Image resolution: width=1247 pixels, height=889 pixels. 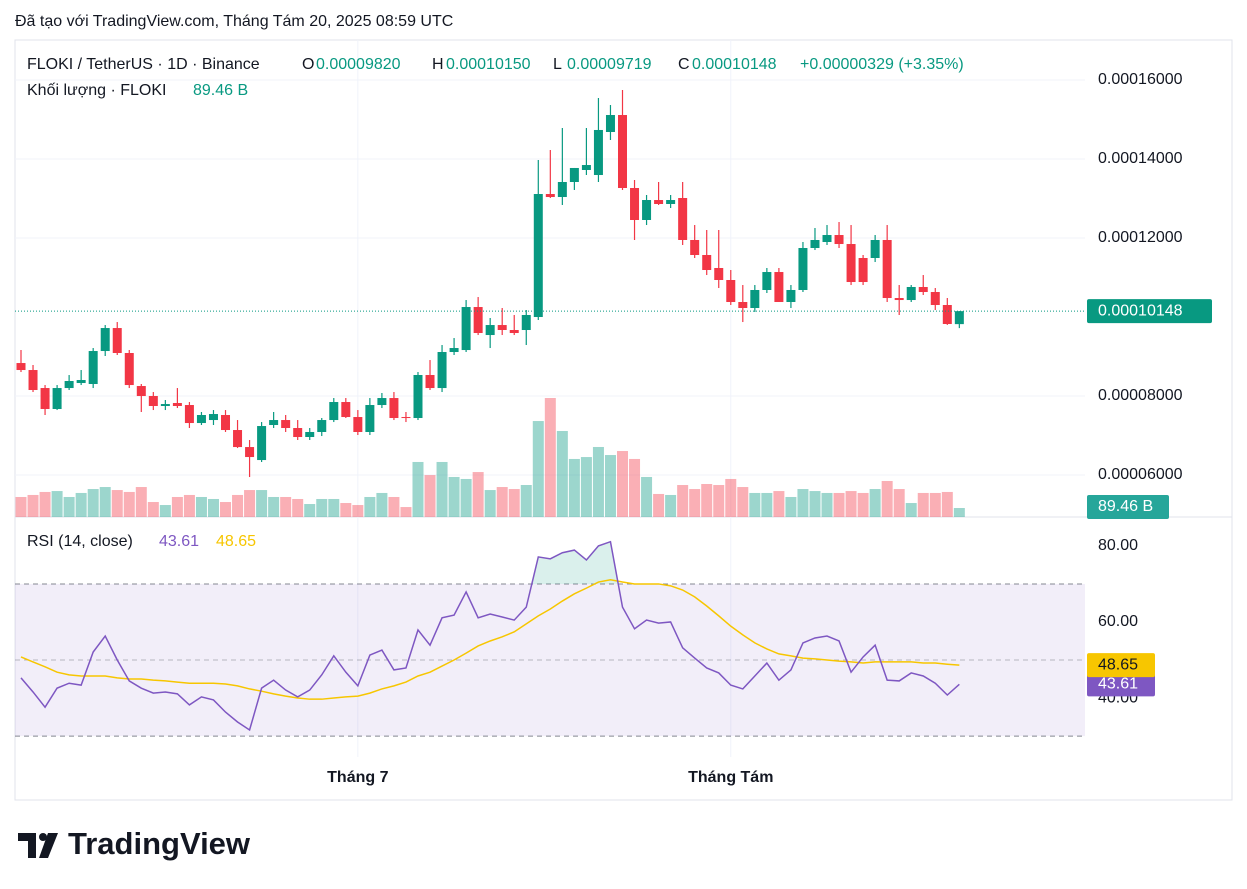 What do you see at coordinates (1118, 664) in the screenshot?
I see `last-label: 48.65` at bounding box center [1118, 664].